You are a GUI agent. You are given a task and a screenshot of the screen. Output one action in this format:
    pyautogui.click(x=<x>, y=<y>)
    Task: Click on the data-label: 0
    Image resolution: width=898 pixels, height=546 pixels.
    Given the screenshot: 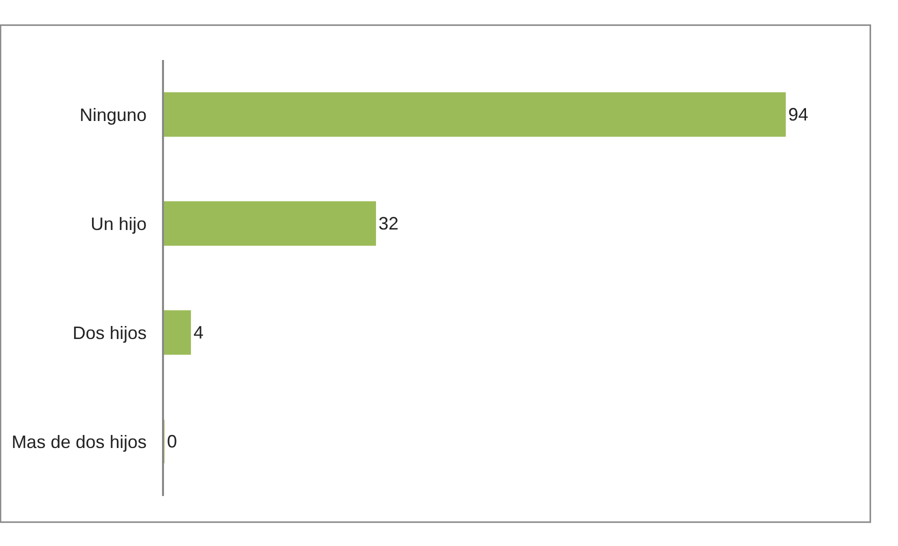 What is the action you would take?
    pyautogui.click(x=172, y=442)
    